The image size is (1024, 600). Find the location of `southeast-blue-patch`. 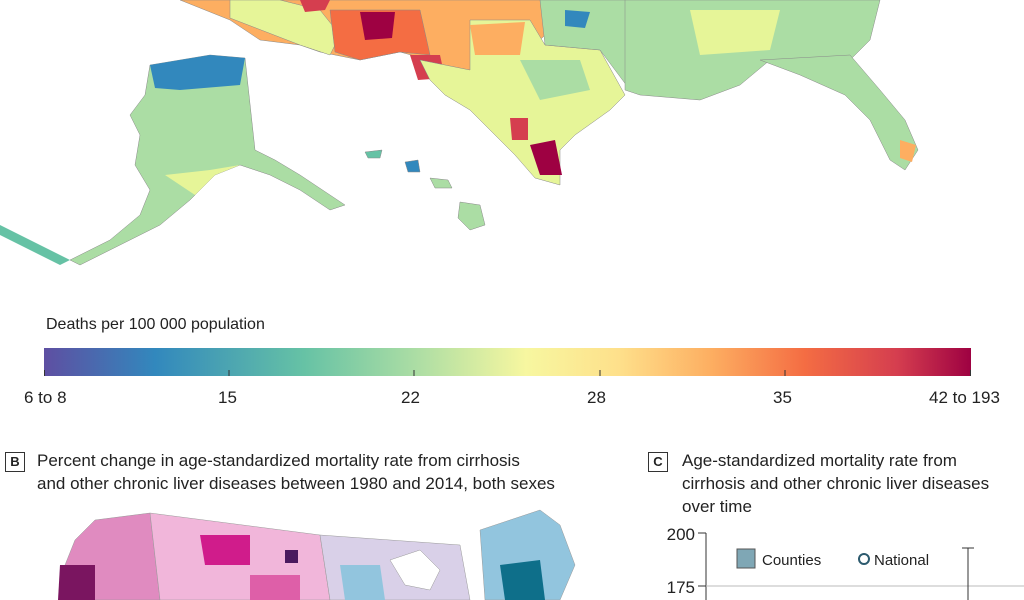

southeast-blue-patch is located at coordinates (577, 19).